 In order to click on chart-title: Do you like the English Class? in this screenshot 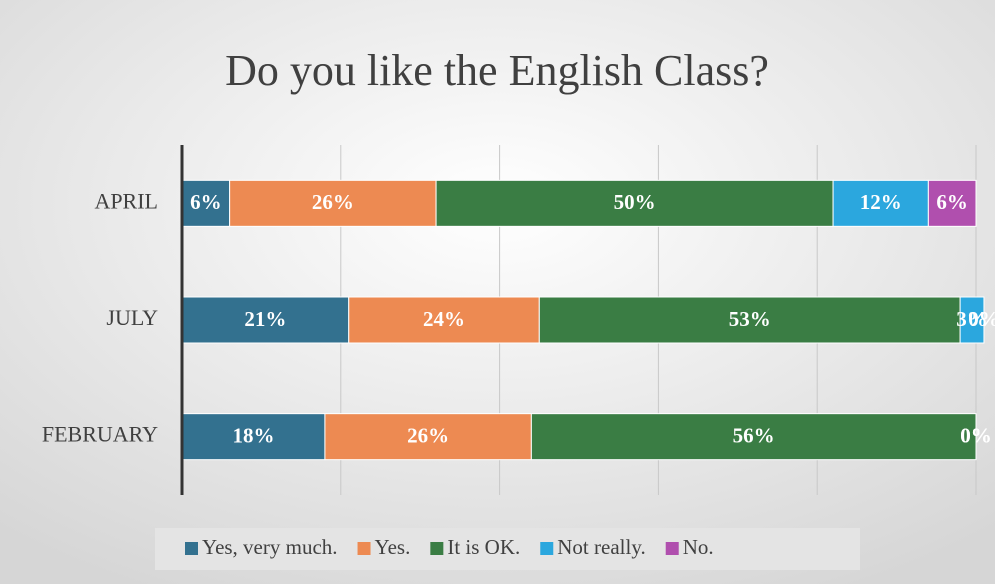, I will do `click(497, 70)`.